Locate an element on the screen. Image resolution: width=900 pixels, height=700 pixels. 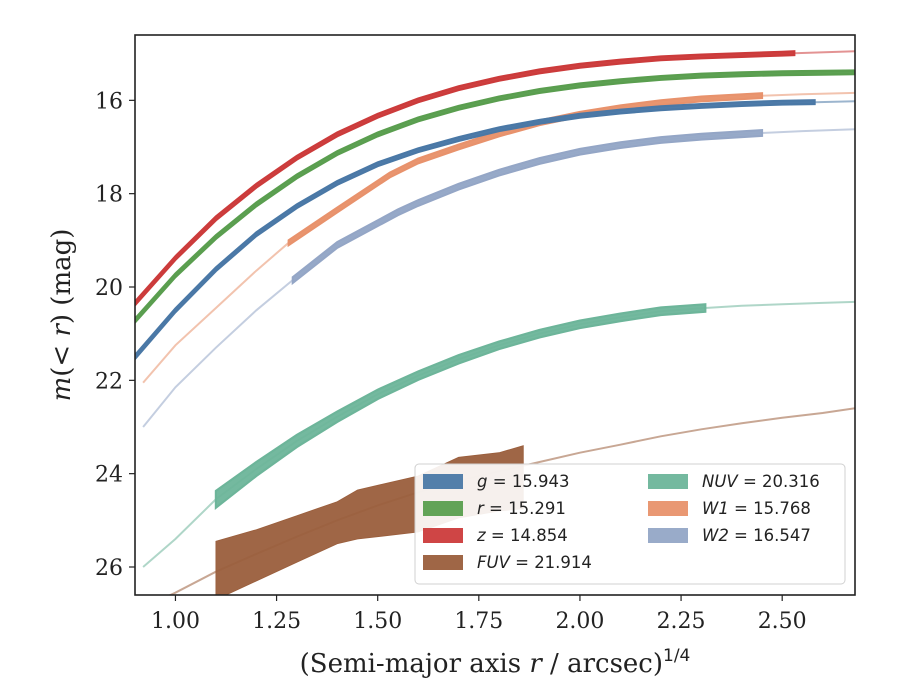
legend-label-g: g = 15.943 is located at coordinates (523, 481).